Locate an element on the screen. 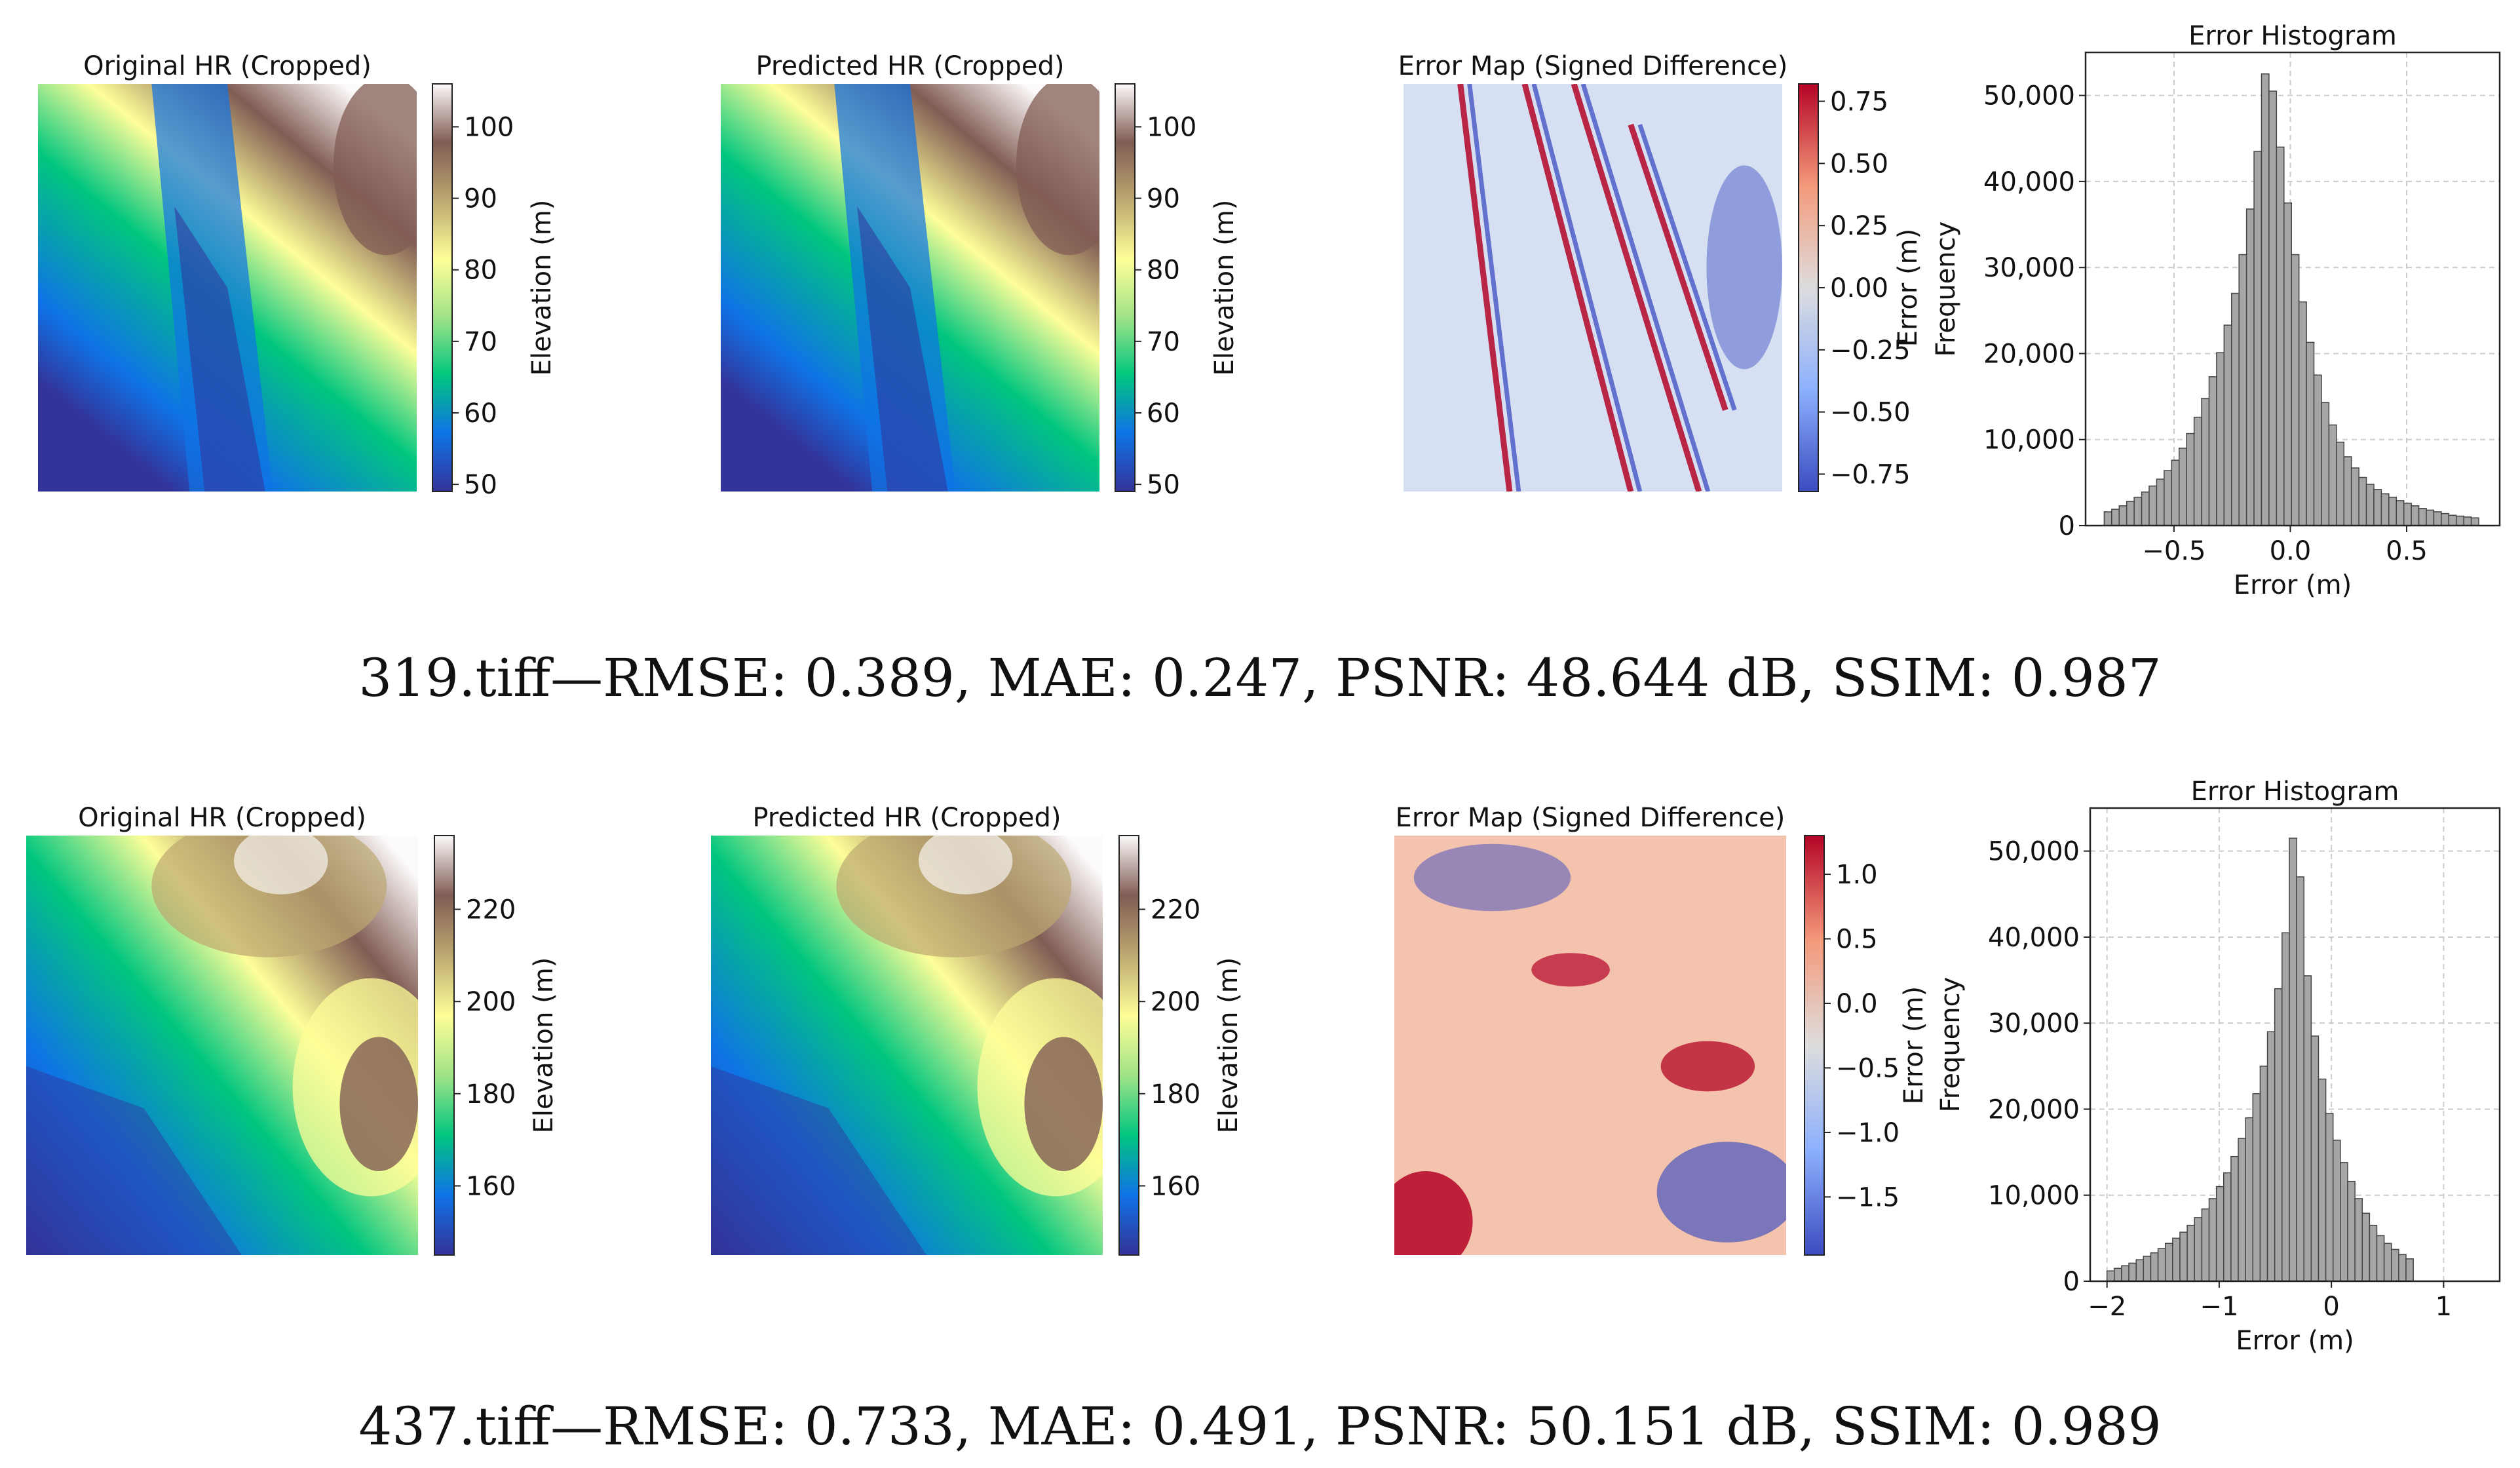 Image resolution: width=2520 pixels, height=1468 pixels. predicted-colorbar-row1: 50 60 70 80 90 100 Elevation (m) is located at coordinates (1177, 291).